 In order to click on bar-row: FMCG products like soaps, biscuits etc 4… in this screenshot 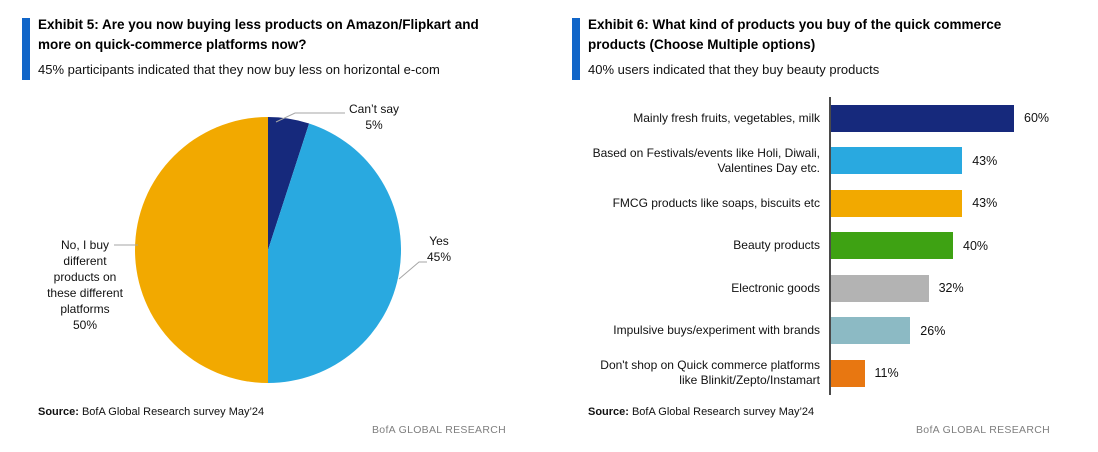, I will do `click(832, 203)`.